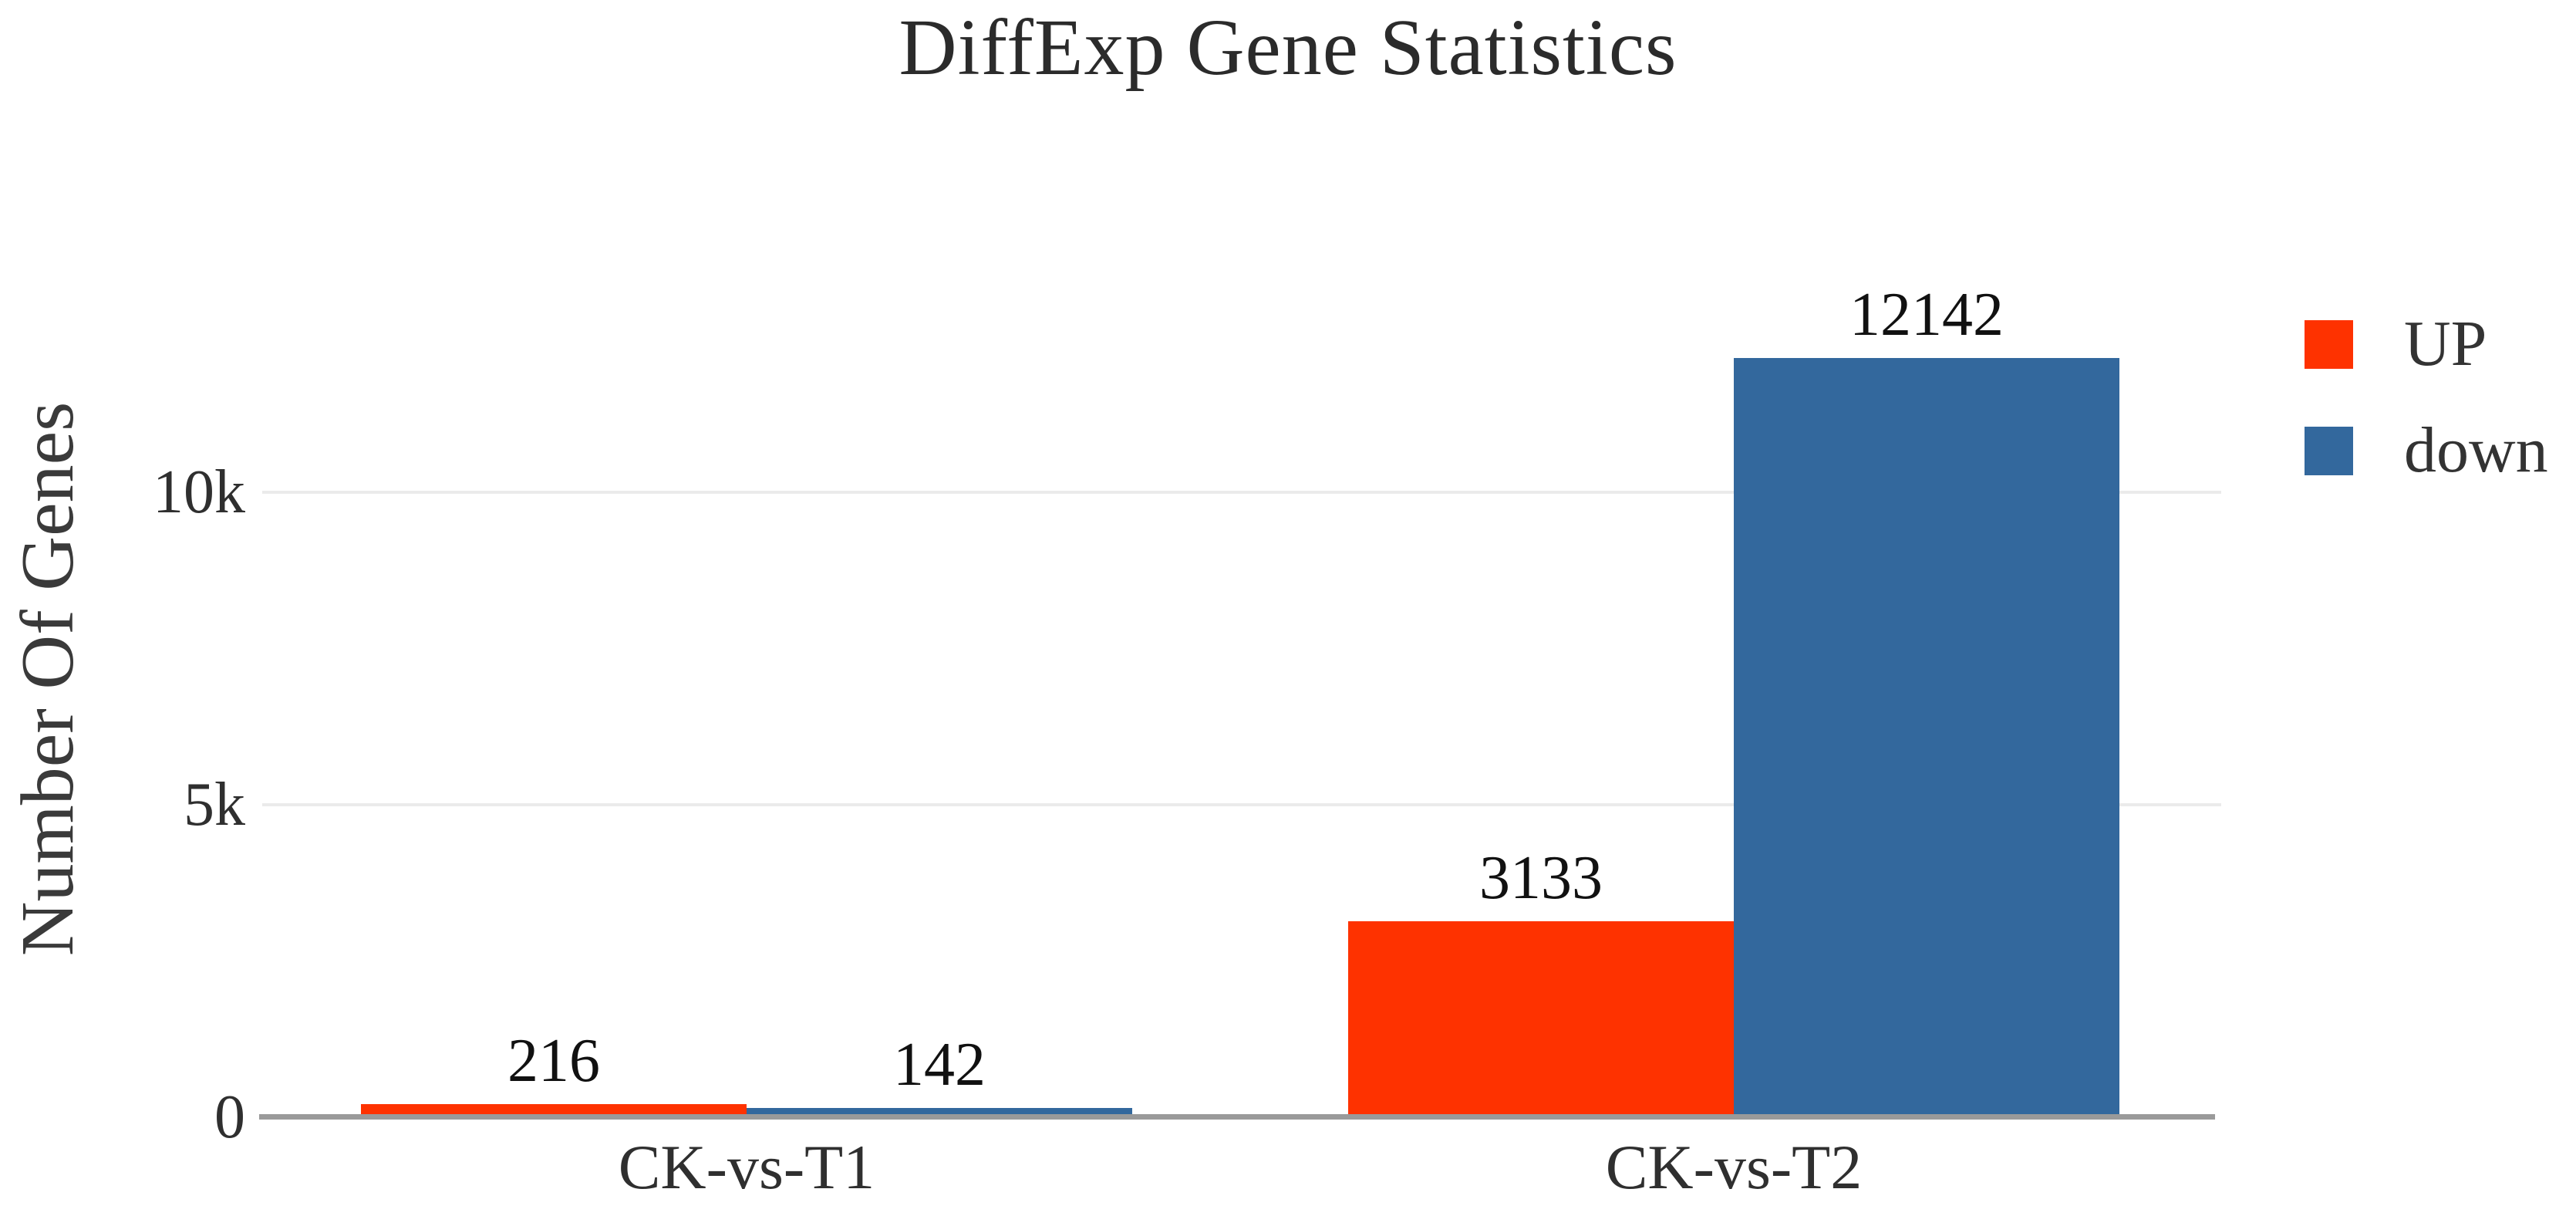 This screenshot has height=1216, width=2576. I want to click on legend-label-down: down, so click(2476, 450).